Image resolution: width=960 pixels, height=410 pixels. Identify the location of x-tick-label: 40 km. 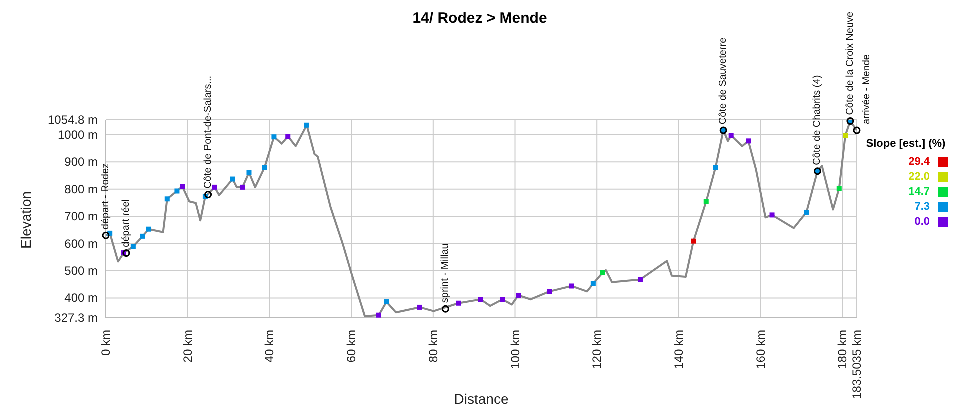
(269, 346).